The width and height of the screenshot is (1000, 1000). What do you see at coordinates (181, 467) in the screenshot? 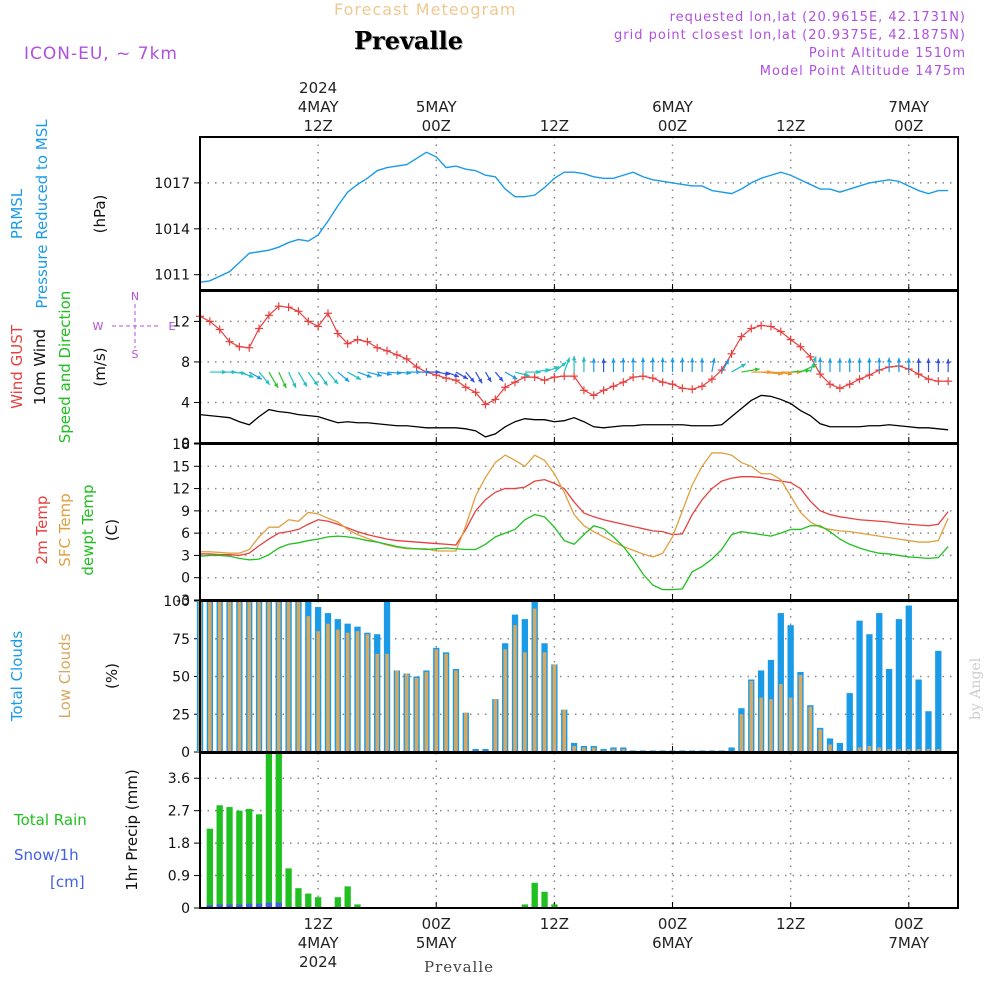
I see `y-tick-label: 15` at bounding box center [181, 467].